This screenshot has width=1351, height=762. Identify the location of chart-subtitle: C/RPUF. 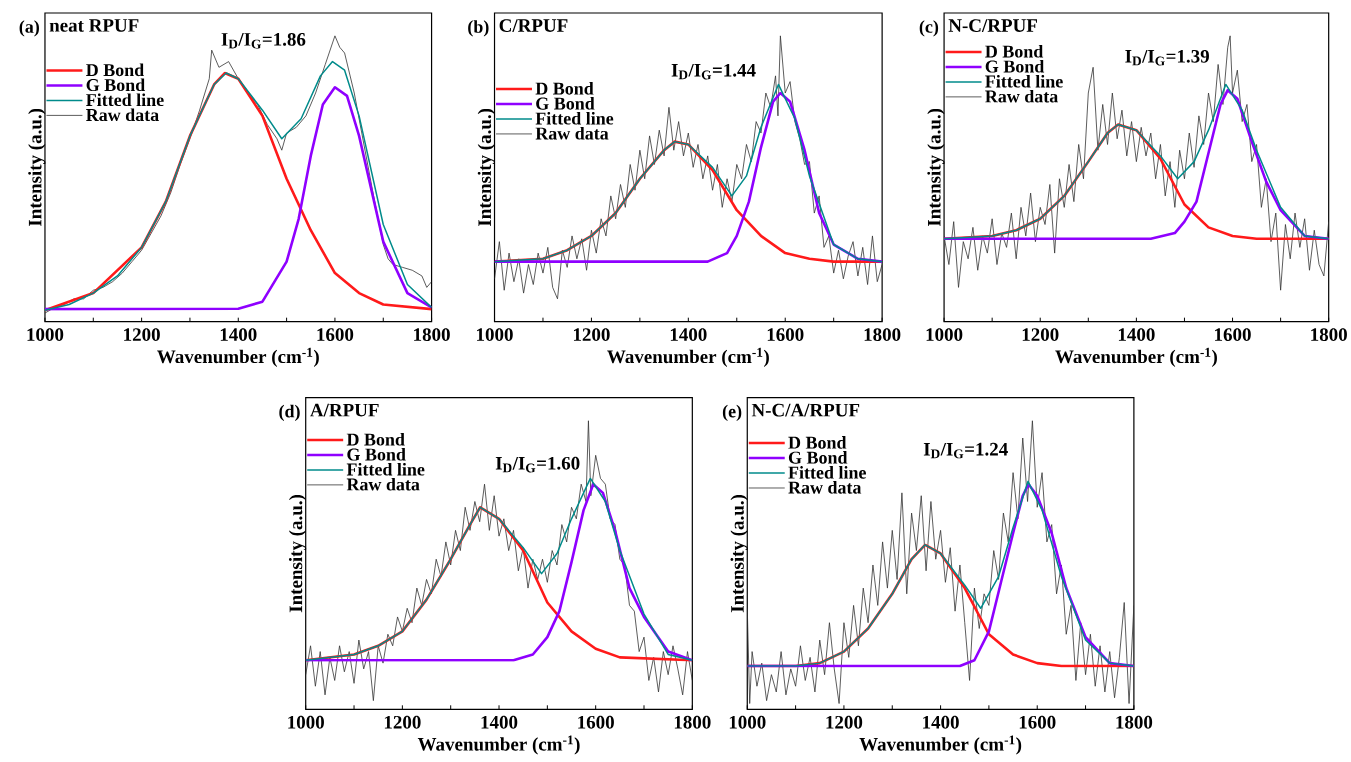
(533, 25).